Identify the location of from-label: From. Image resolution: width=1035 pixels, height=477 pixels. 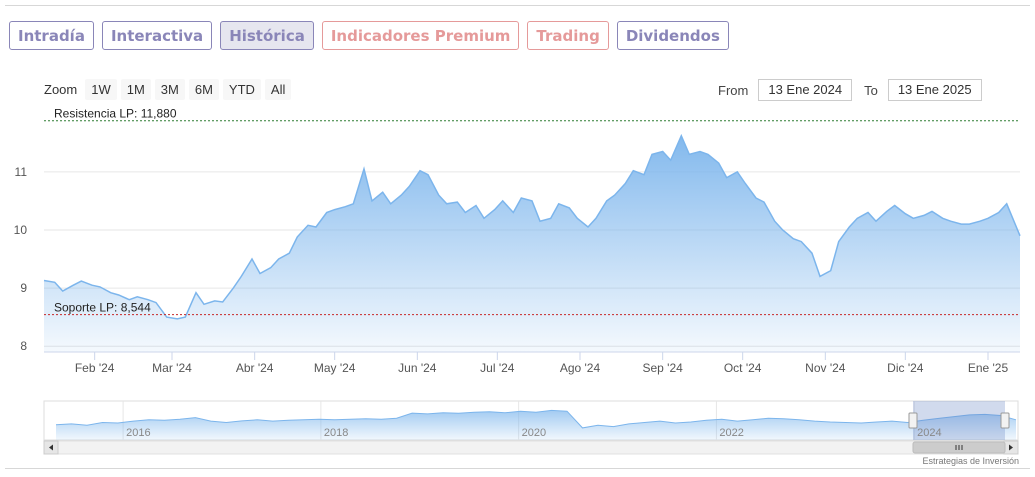
(733, 90).